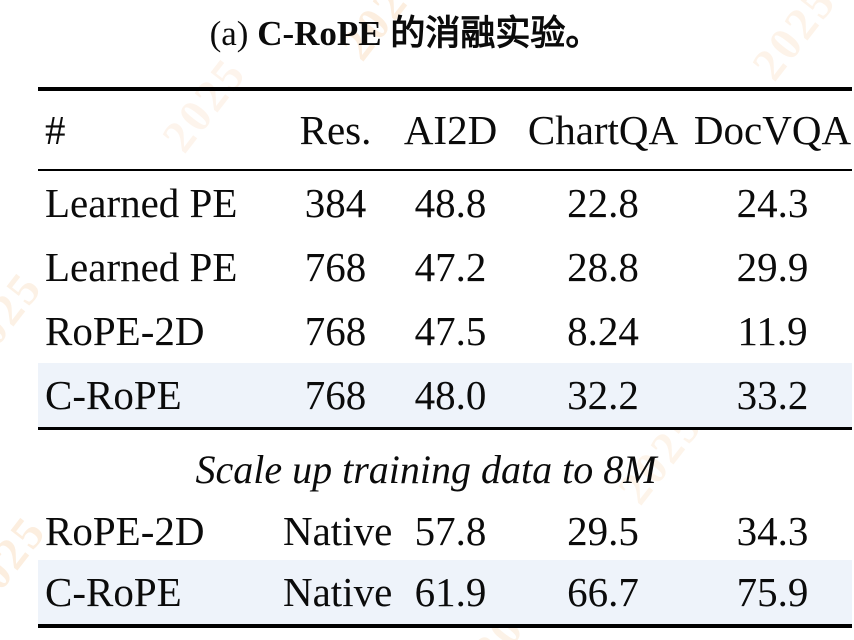 The width and height of the screenshot is (854, 640). I want to click on docvqa-cell: 29.9, so click(772, 267).